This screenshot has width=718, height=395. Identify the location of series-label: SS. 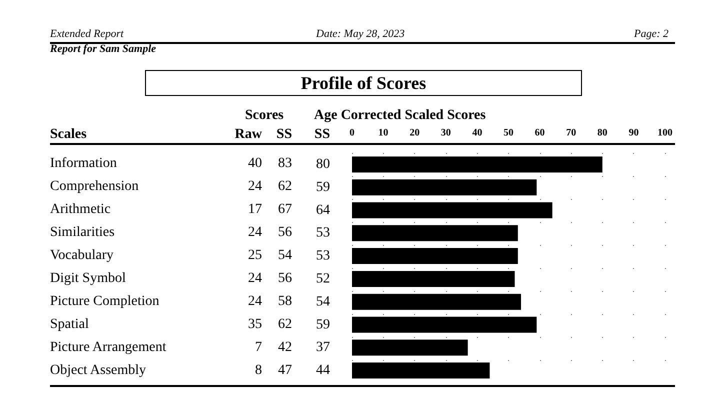
(322, 135).